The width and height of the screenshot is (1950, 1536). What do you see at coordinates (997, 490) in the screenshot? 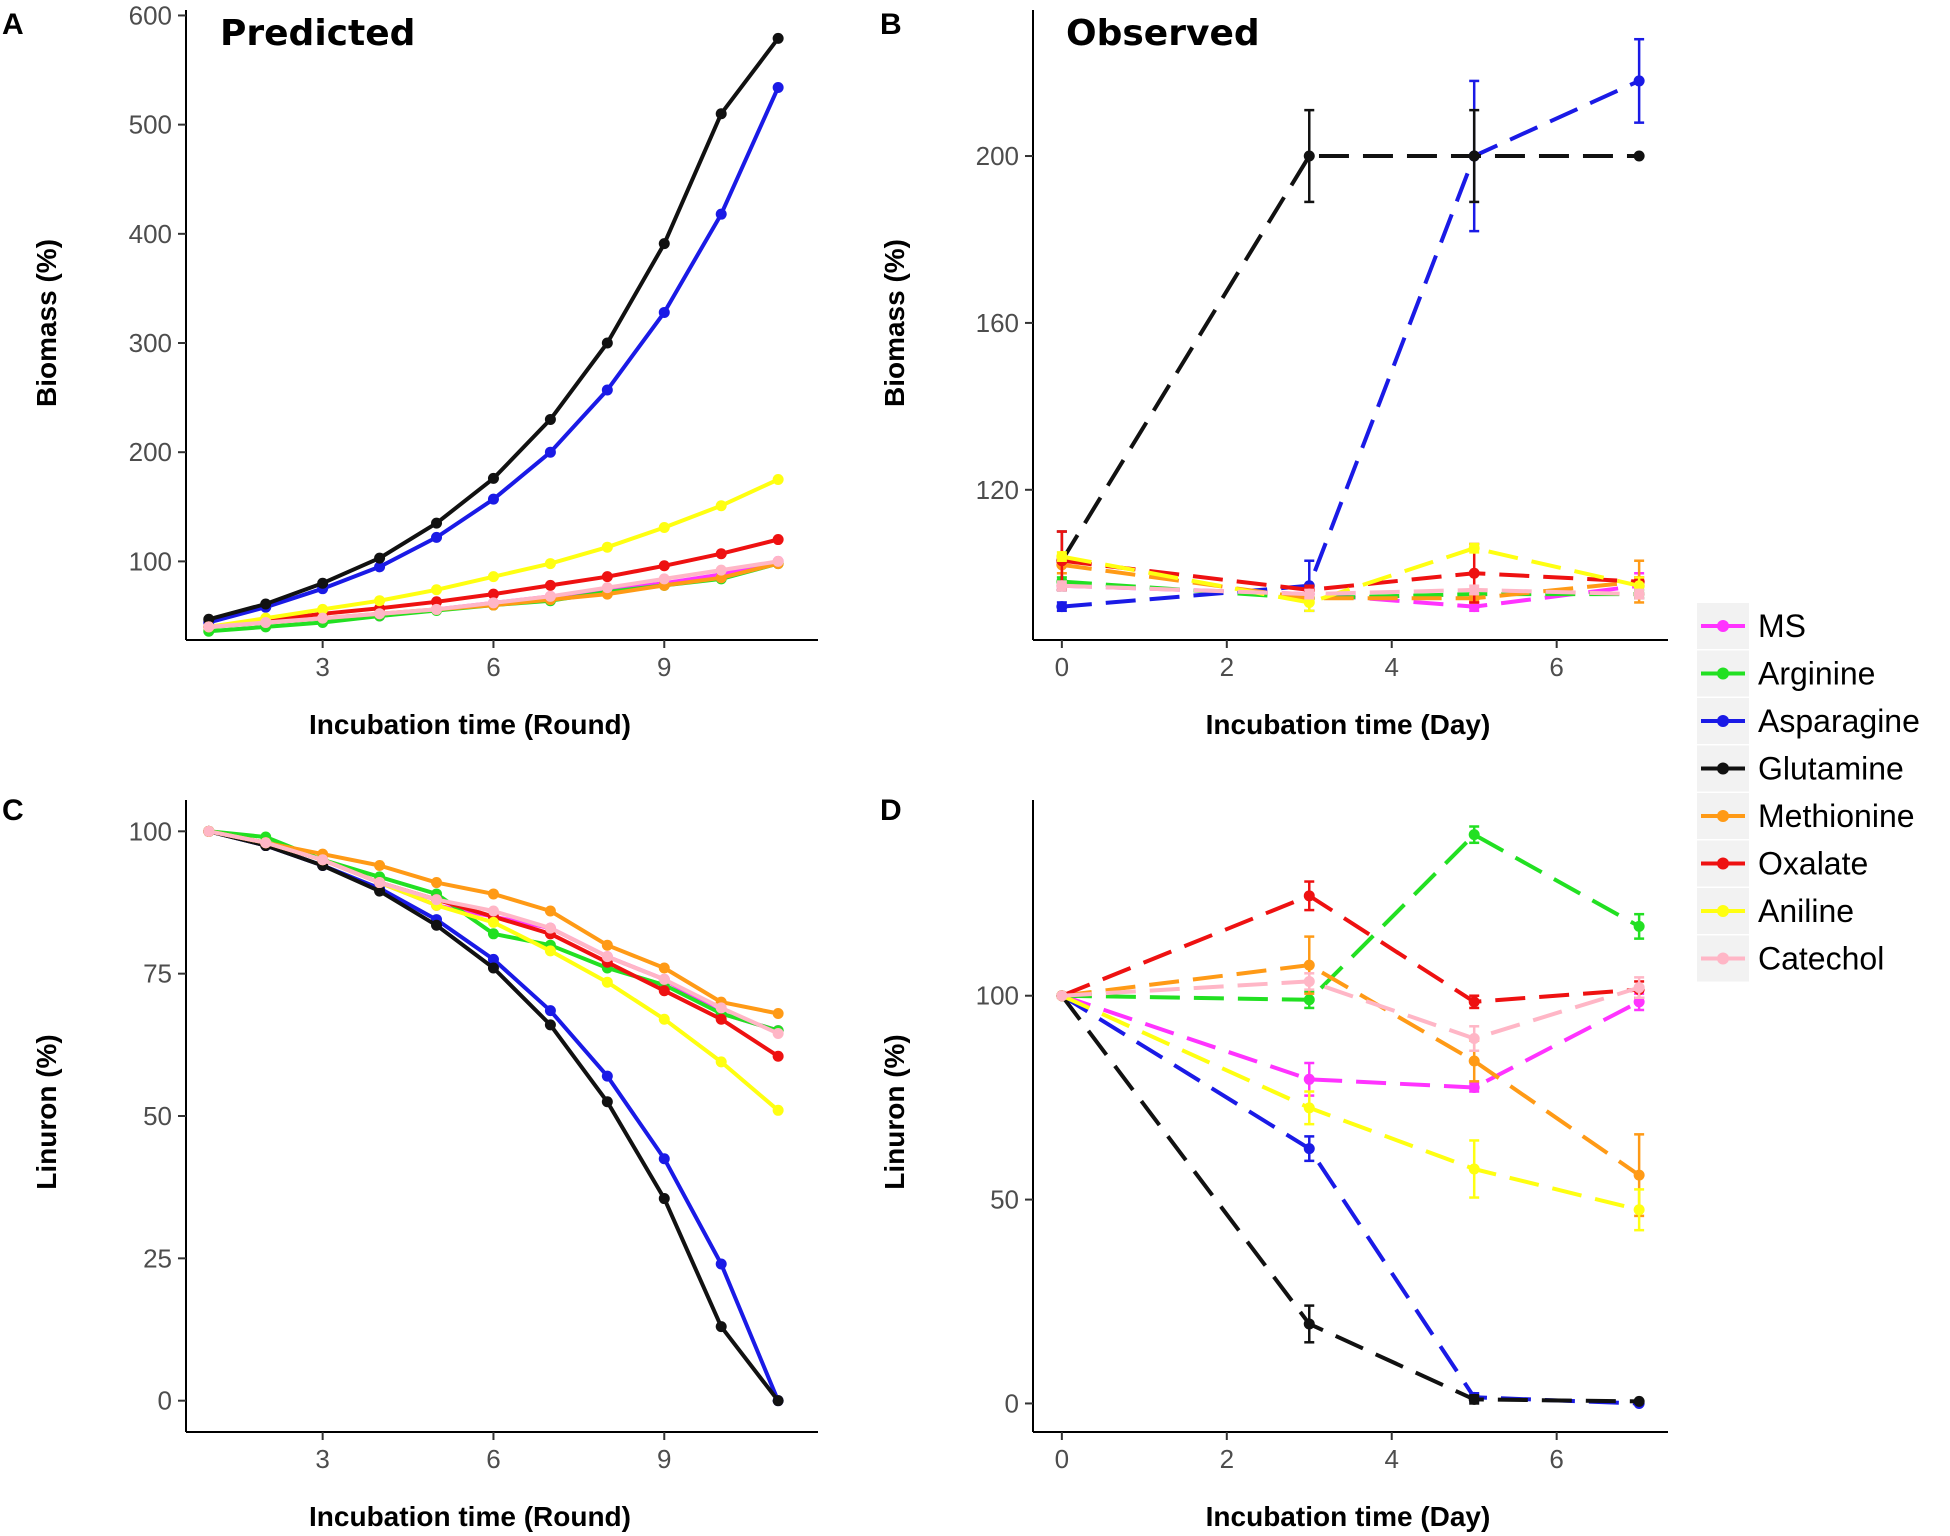
I see `panel-b-y-tick-label: 120` at bounding box center [997, 490].